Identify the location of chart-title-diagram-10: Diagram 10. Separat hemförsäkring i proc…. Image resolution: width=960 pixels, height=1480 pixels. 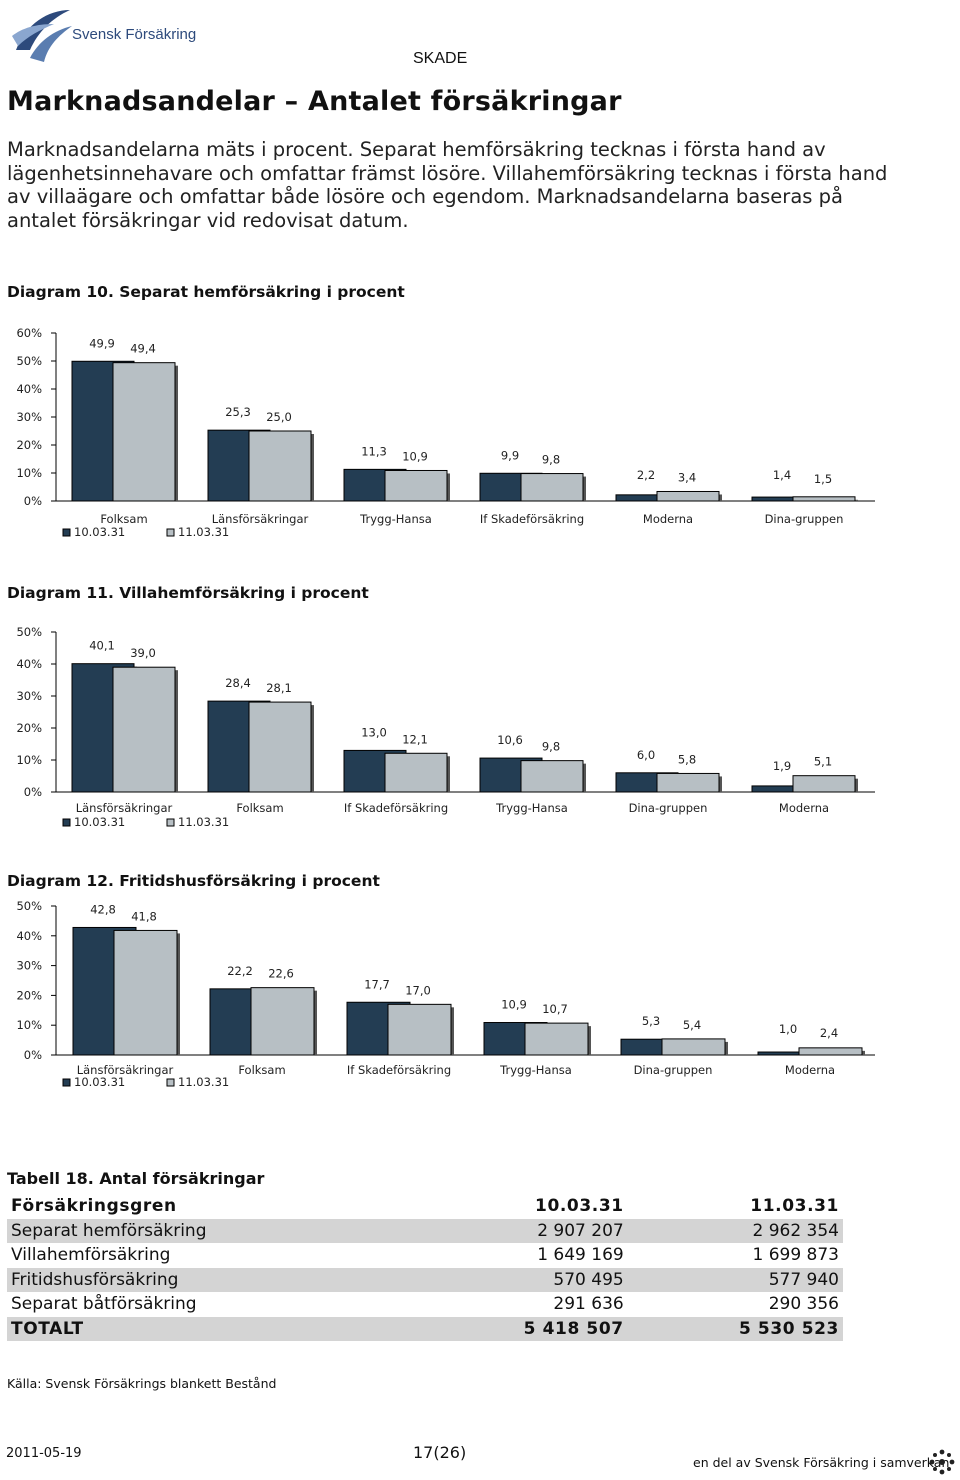
(206, 292).